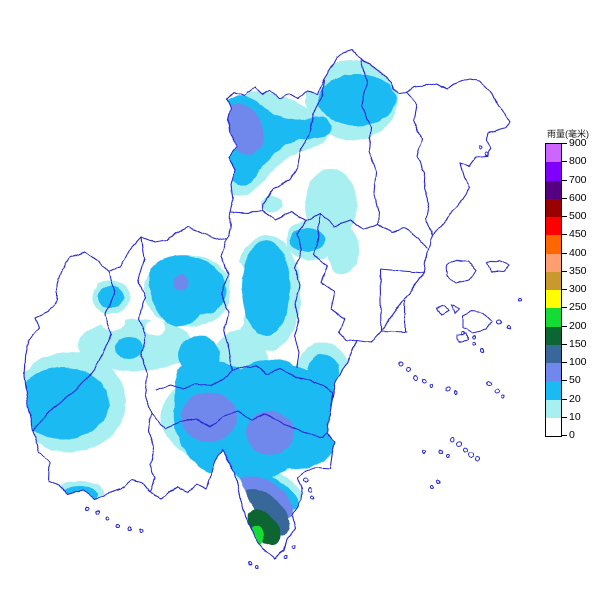 The width and height of the screenshot is (611, 600). What do you see at coordinates (578, 161) in the screenshot?
I see `legend-tick-label: 800` at bounding box center [578, 161].